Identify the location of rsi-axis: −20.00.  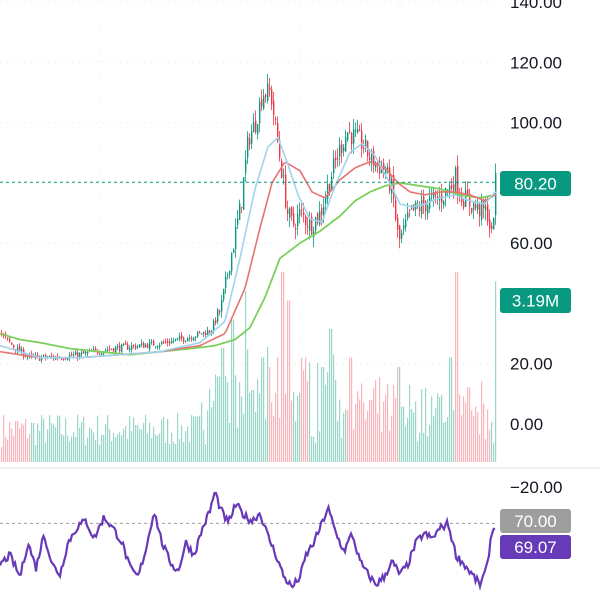
(536, 487).